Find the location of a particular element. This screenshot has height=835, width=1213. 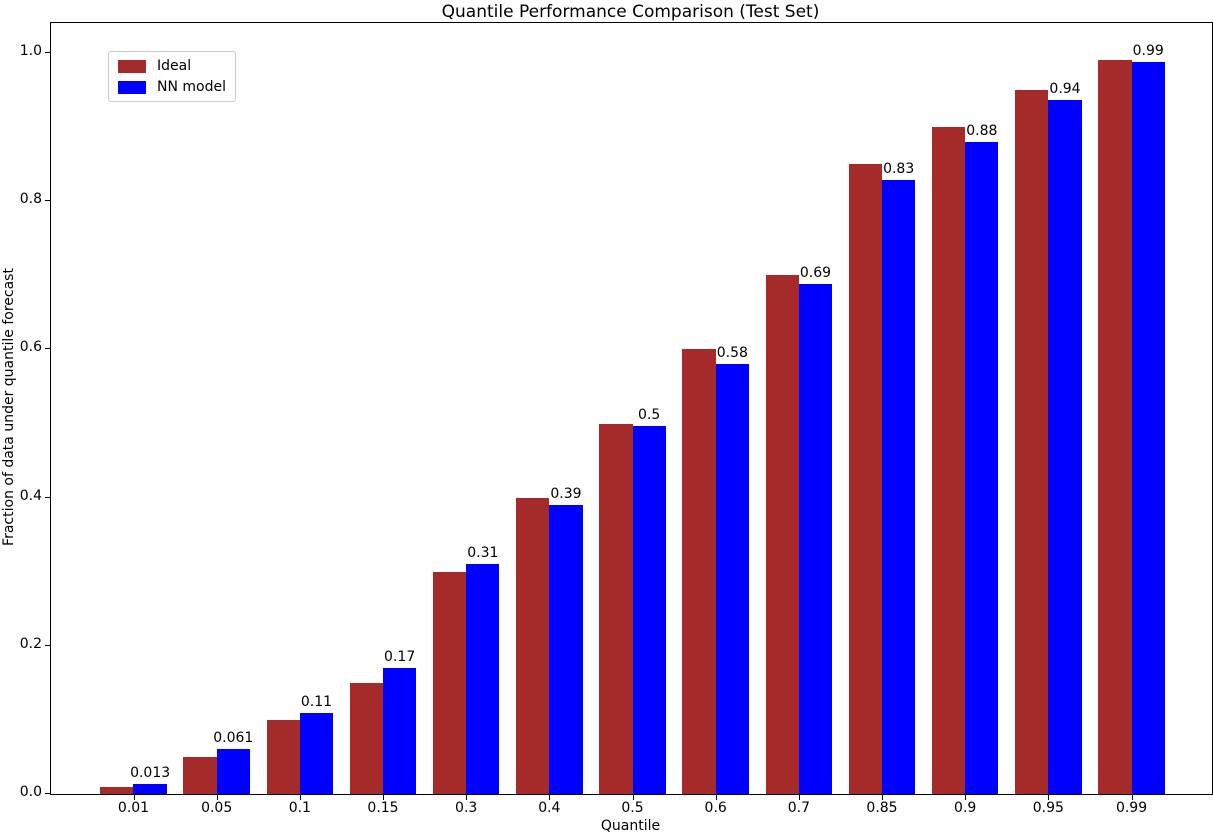

legend-item-nn-model: NN model is located at coordinates (172, 87).